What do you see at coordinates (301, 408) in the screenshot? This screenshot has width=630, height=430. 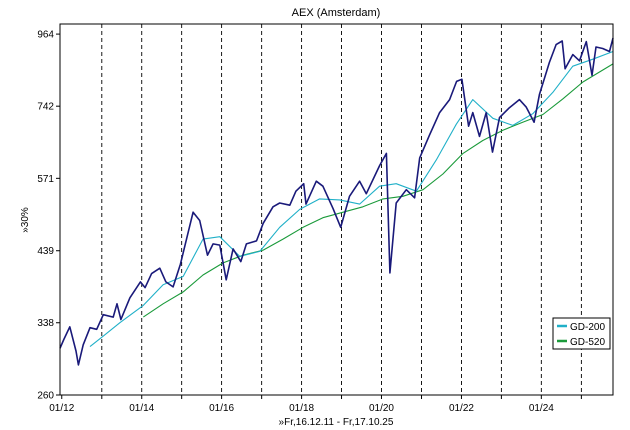 I see `x-tick-label: 01/18` at bounding box center [301, 408].